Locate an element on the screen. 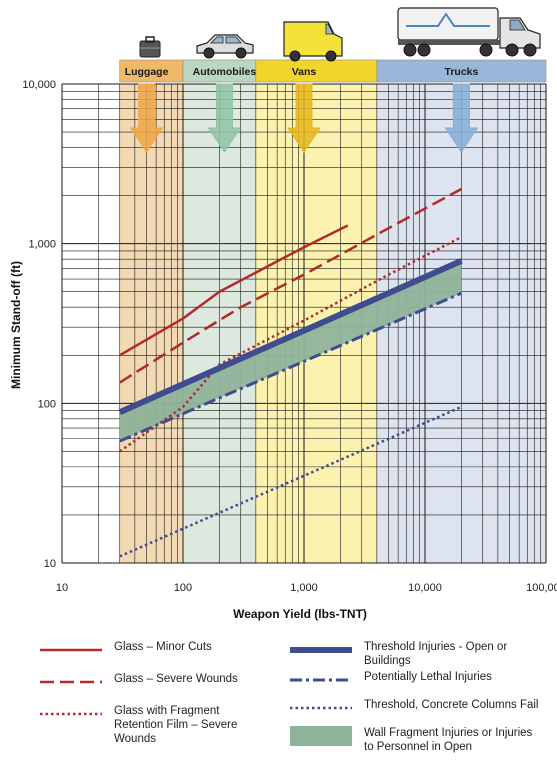 The image size is (557, 765). vehicle-icons is located at coordinates (340, 34).